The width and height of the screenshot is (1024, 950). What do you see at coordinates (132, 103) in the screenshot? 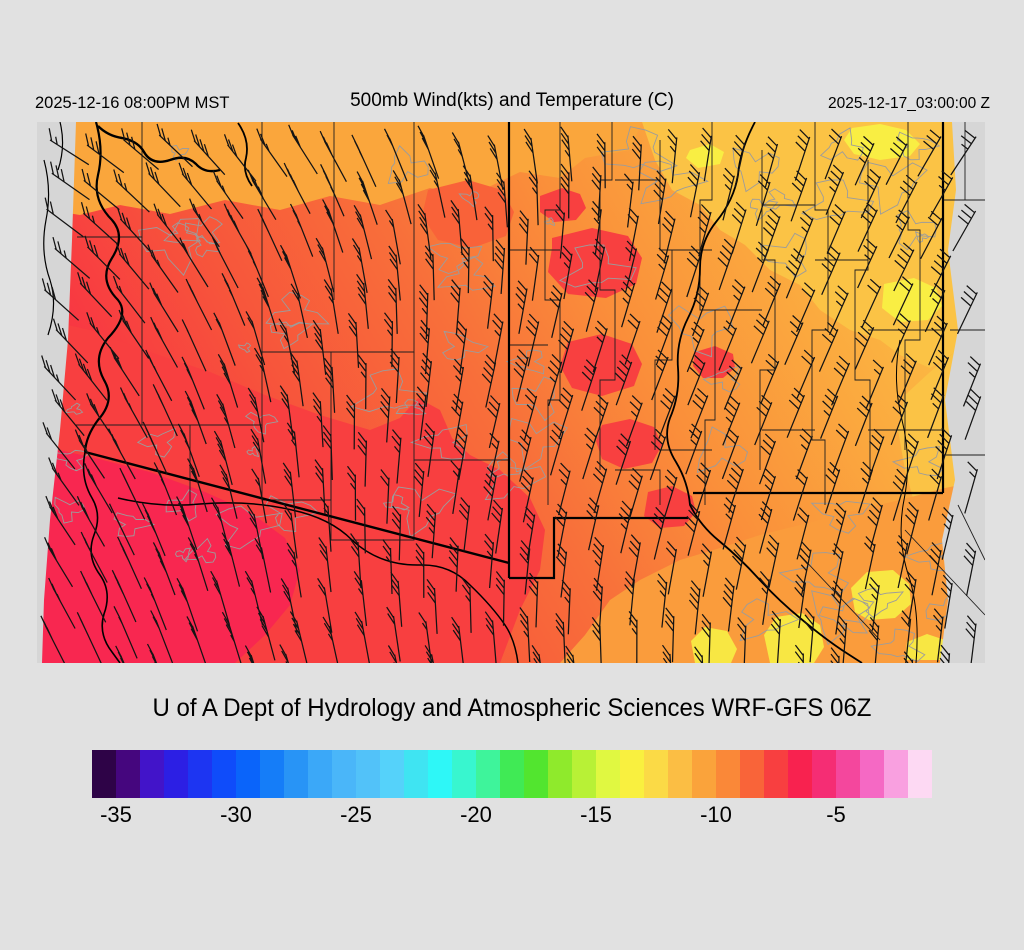
I see `valid-time-local: 2025-12-16 08:00PM MST` at bounding box center [132, 103].